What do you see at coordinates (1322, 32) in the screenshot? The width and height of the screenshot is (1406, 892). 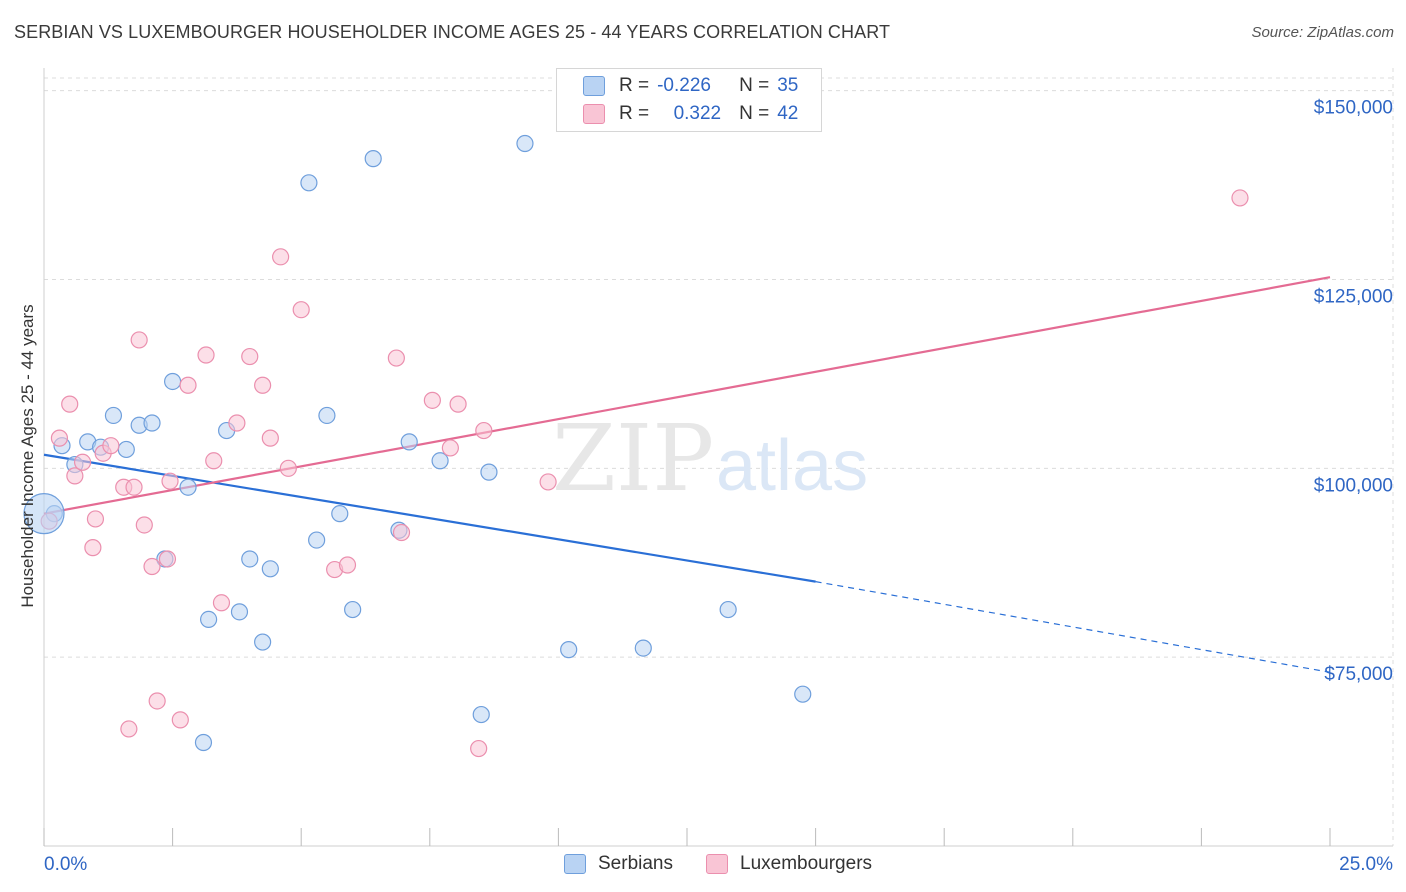 I see `chart-source: Source: ZipAtlas.com` at bounding box center [1322, 32].